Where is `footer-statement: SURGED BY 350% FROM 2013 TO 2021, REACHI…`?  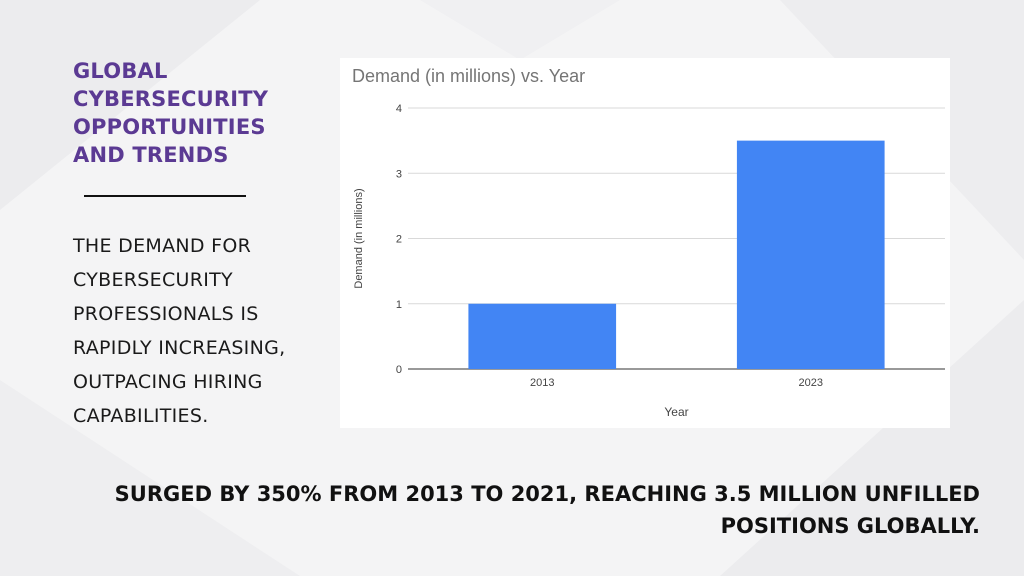 footer-statement: SURGED BY 350% FROM 2013 TO 2021, REACHI… is located at coordinates (510, 510).